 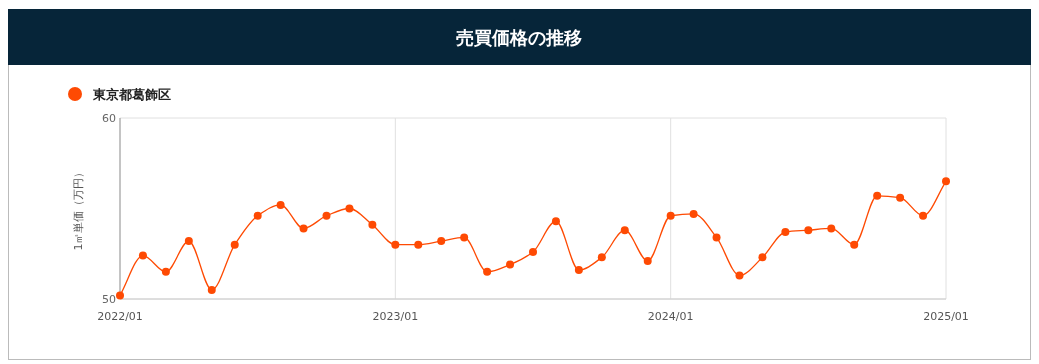 I want to click on x-tick-label: 2024/01, so click(x=670, y=316).